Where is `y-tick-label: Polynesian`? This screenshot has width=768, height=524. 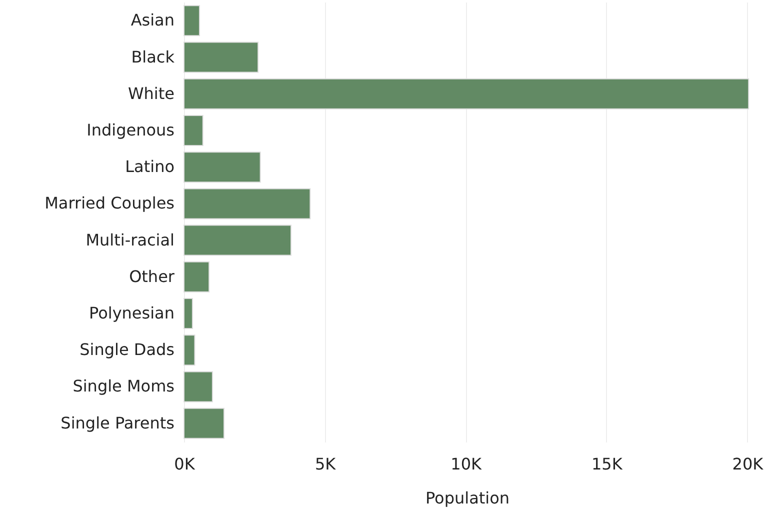 y-tick-label: Polynesian is located at coordinates (131, 313).